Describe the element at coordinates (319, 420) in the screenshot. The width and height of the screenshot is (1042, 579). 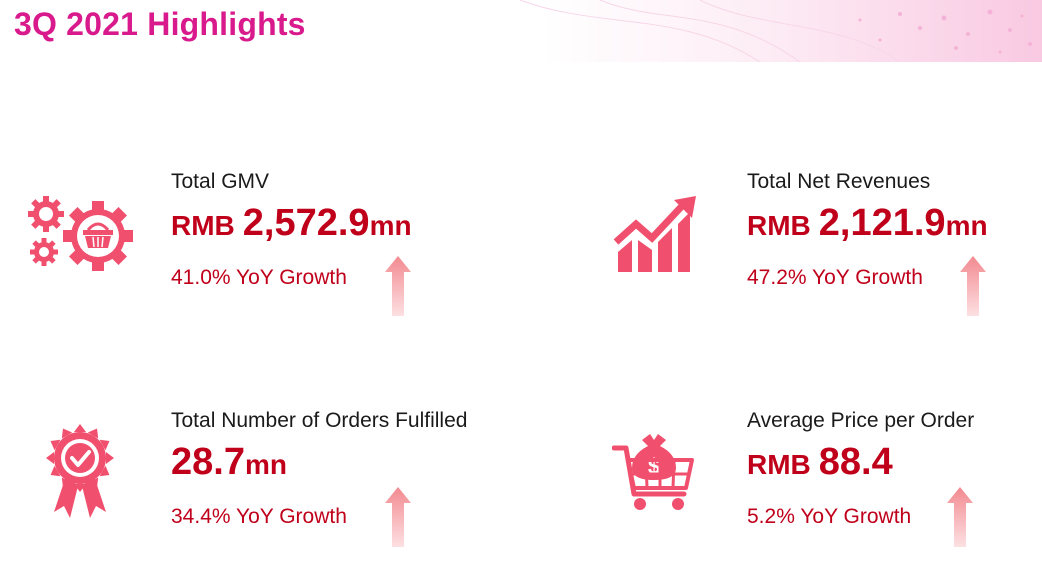
I see `kpi-label: Total Number of Orders Fulfilled` at that location.